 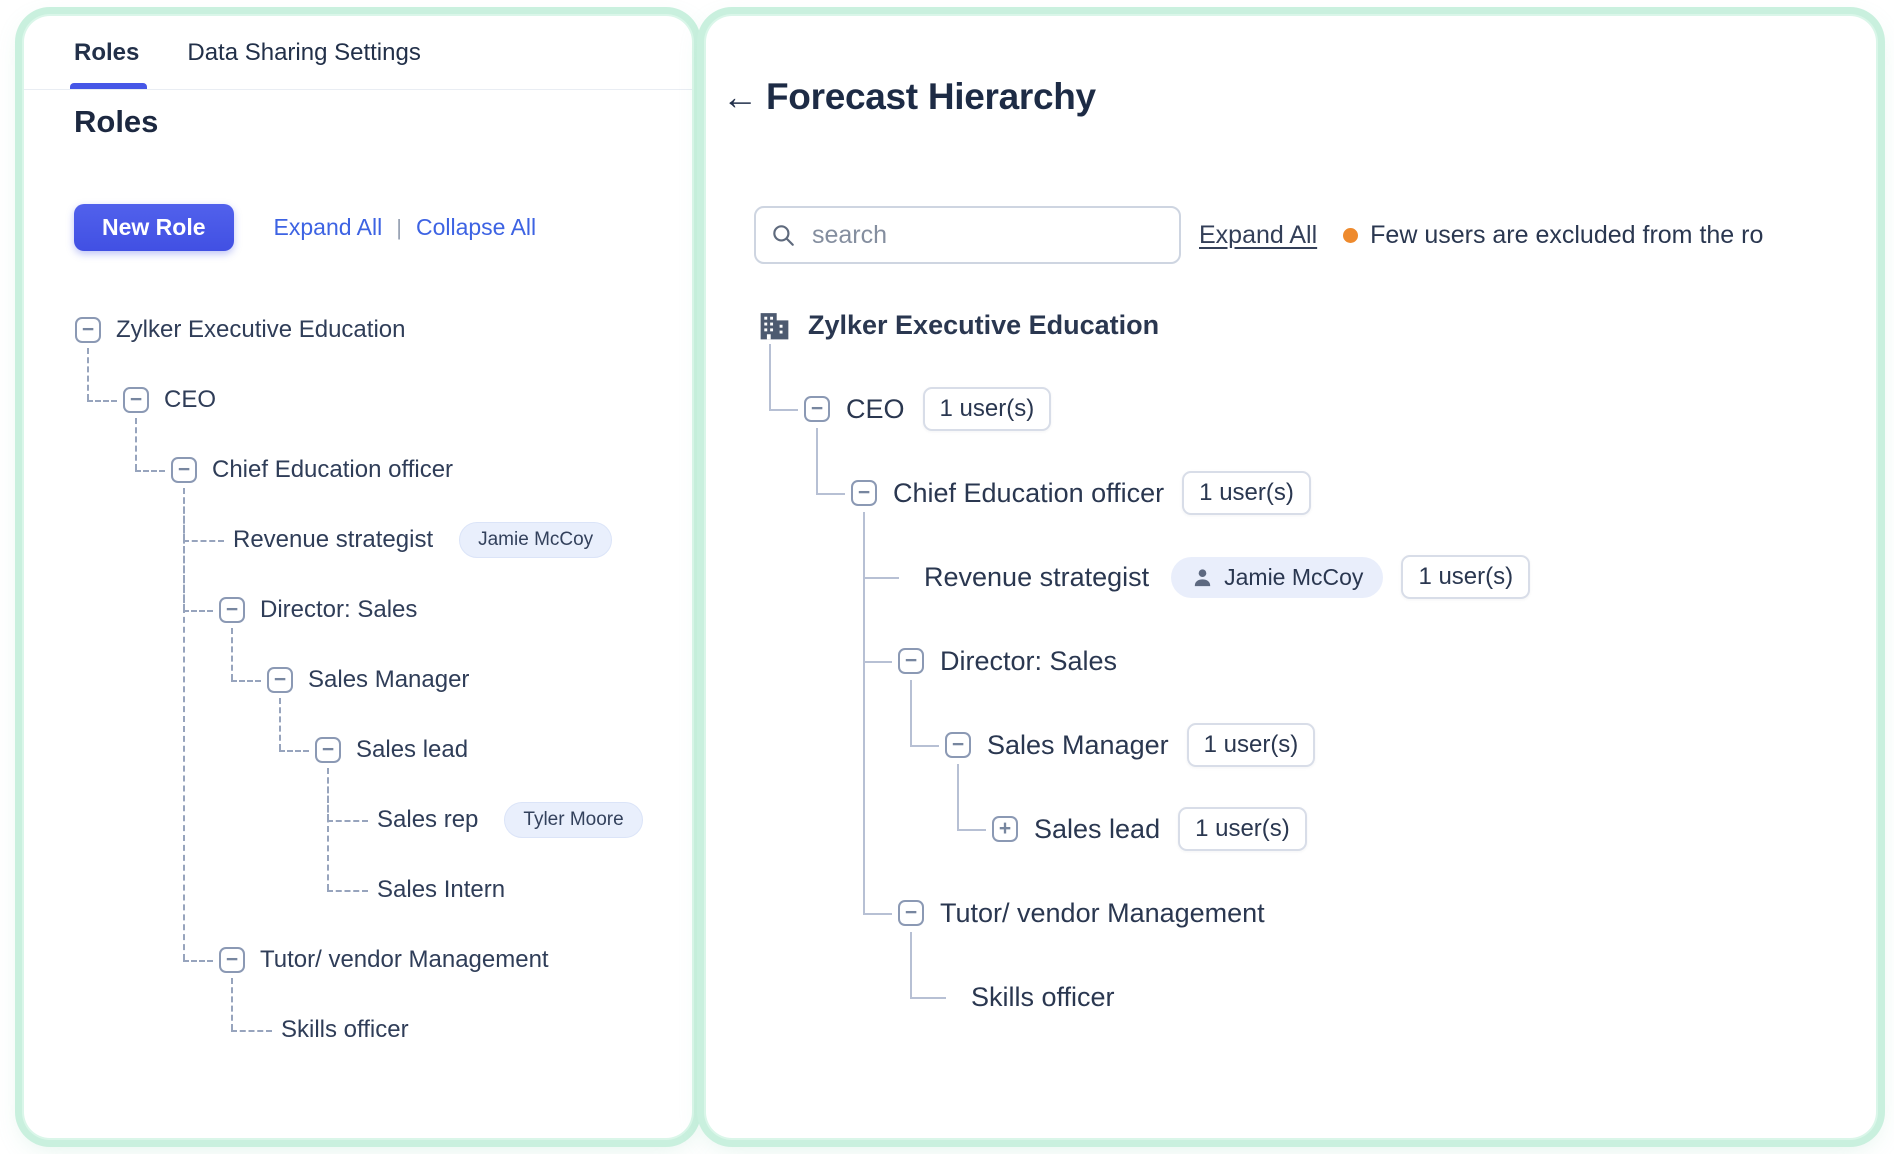 I want to click on building-icon, so click(x=774, y=325).